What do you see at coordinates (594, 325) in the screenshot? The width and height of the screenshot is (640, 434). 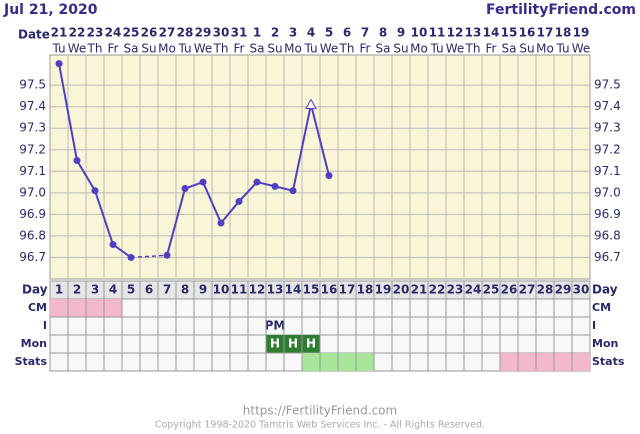 I see `row-label-right: I` at bounding box center [594, 325].